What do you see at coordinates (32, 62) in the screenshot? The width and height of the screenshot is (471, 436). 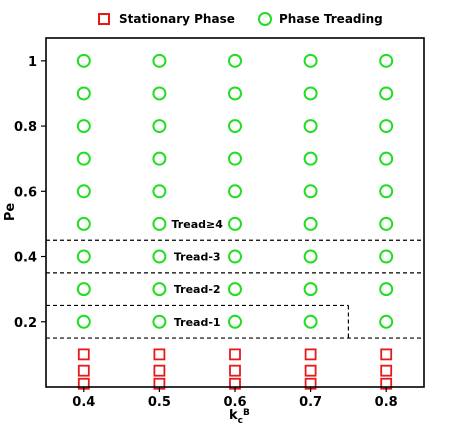 I see `y-tick-label: 1` at bounding box center [32, 62].